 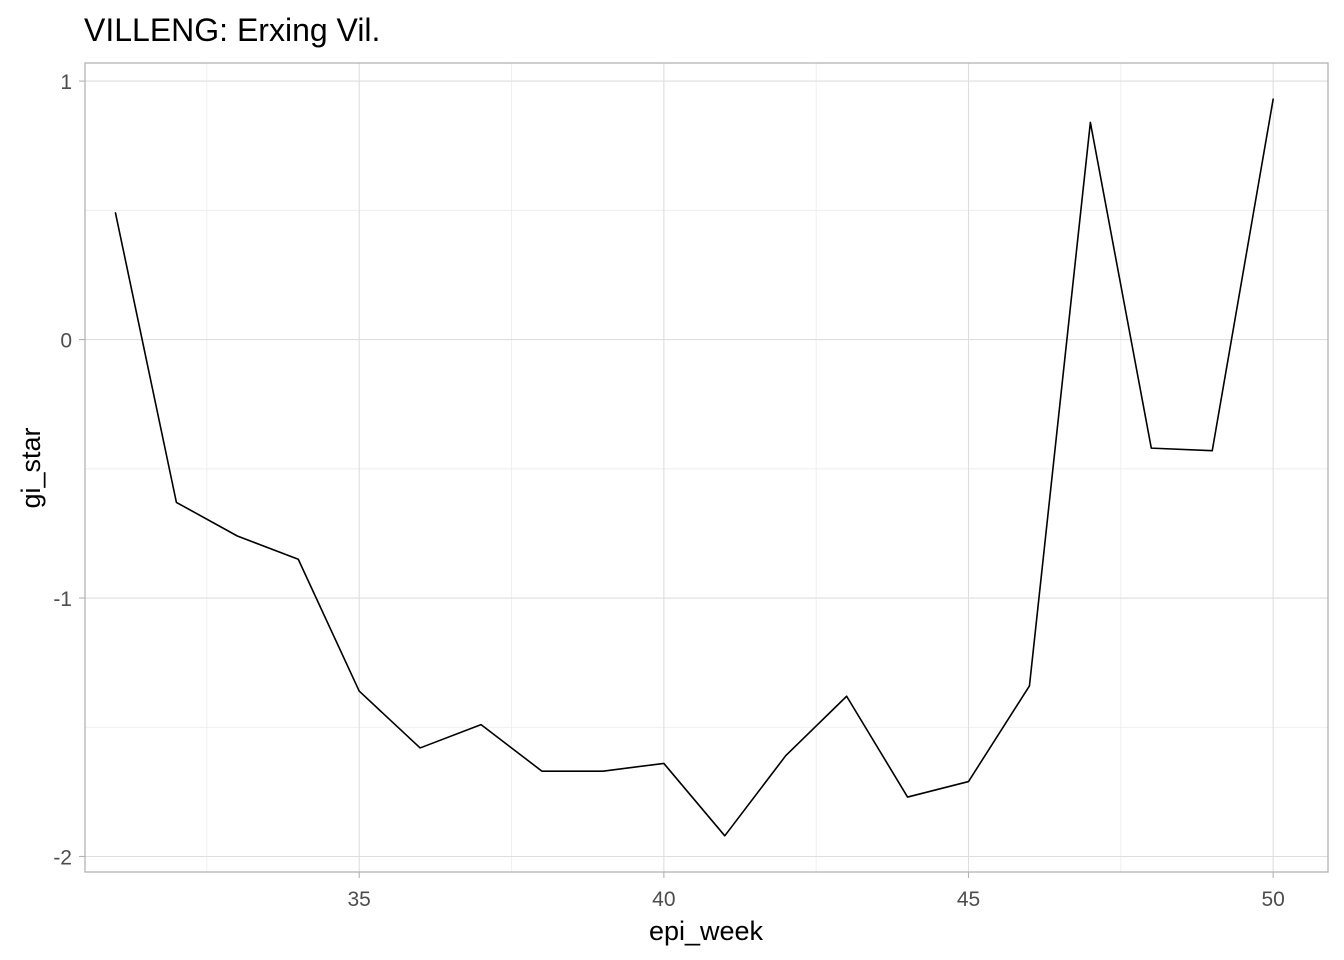 I want to click on y-tick-label: -2, so click(x=62, y=857).